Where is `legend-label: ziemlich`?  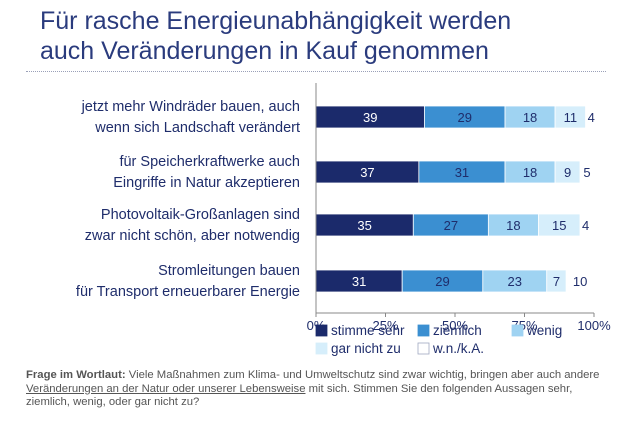
legend-label: ziemlich is located at coordinates (457, 330).